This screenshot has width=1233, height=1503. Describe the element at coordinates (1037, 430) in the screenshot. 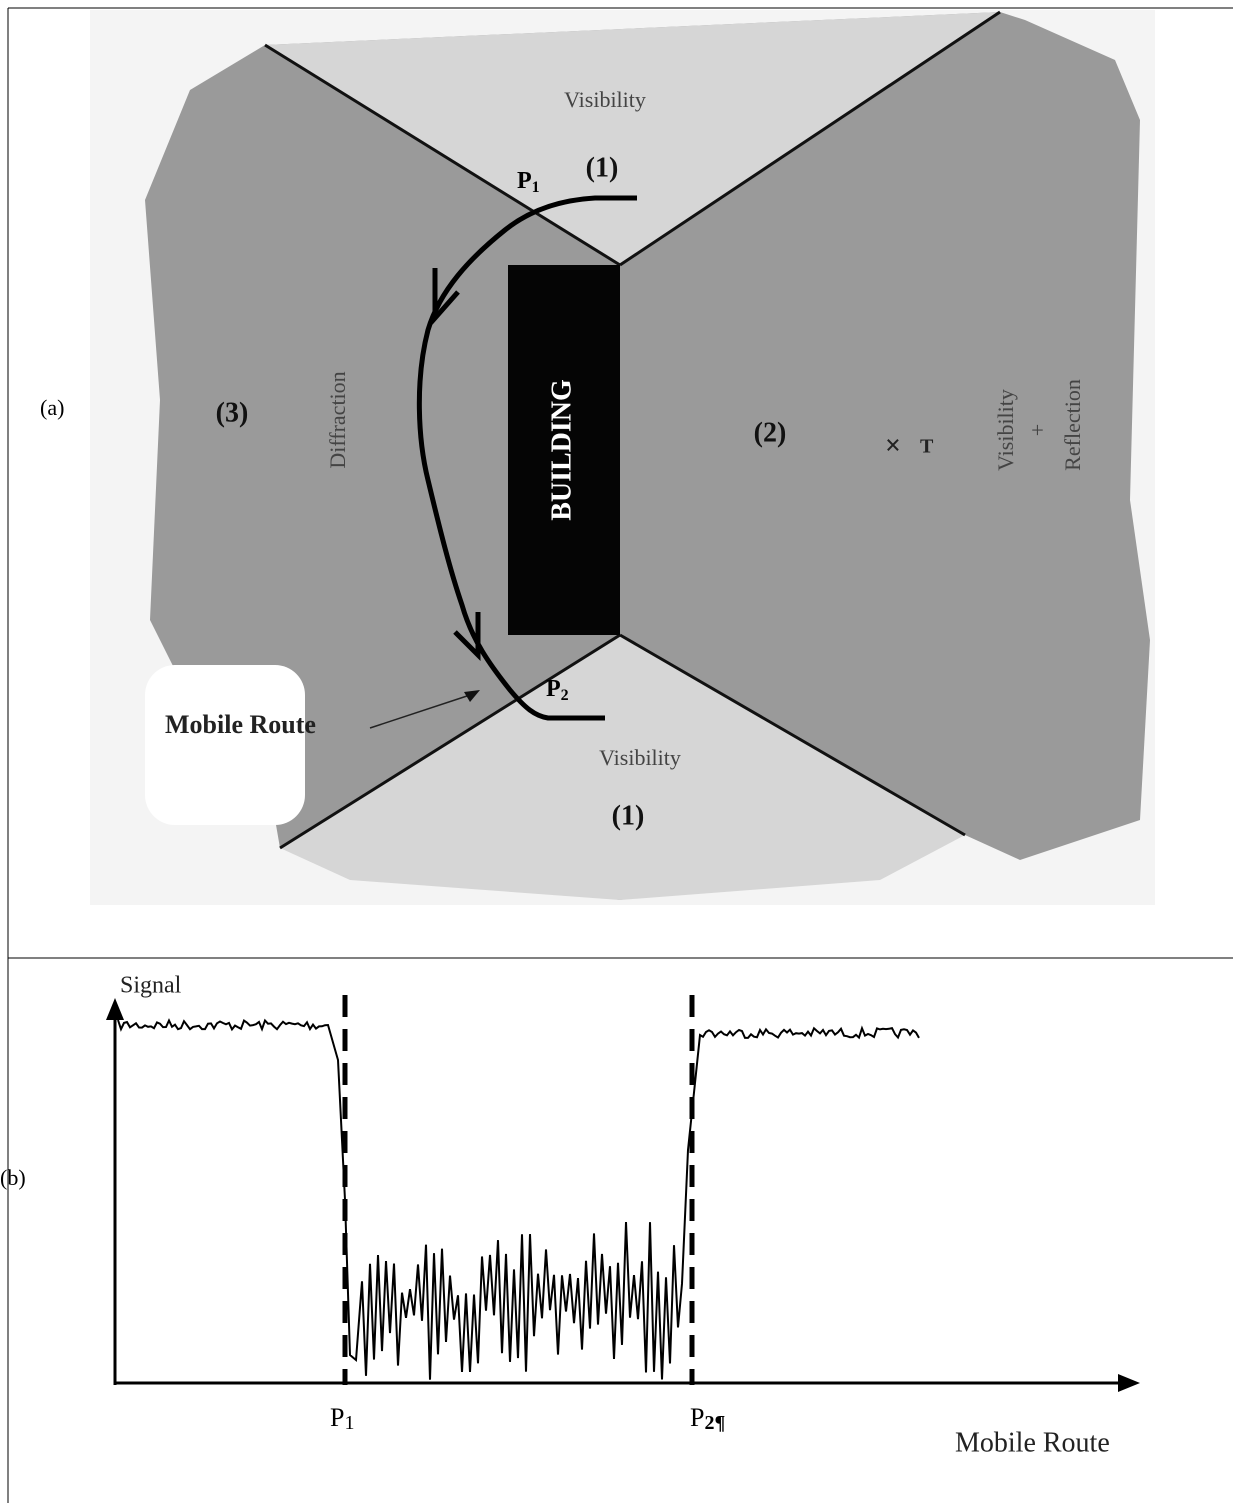

I see `region-label: +` at that location.